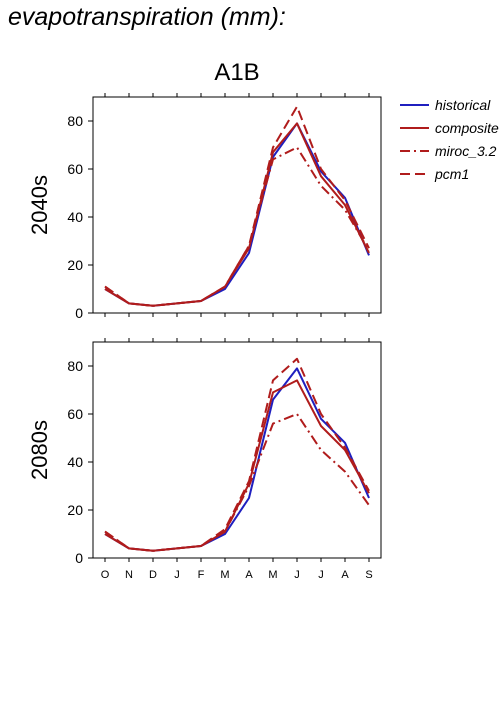 This screenshot has width=501, height=709. I want to click on legend-label-historical: historical, so click(463, 105).